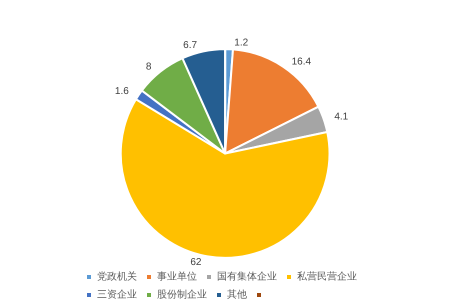 The height and width of the screenshot is (307, 469). What do you see at coordinates (341, 117) in the screenshot?
I see `data-label: 4.1` at bounding box center [341, 117].